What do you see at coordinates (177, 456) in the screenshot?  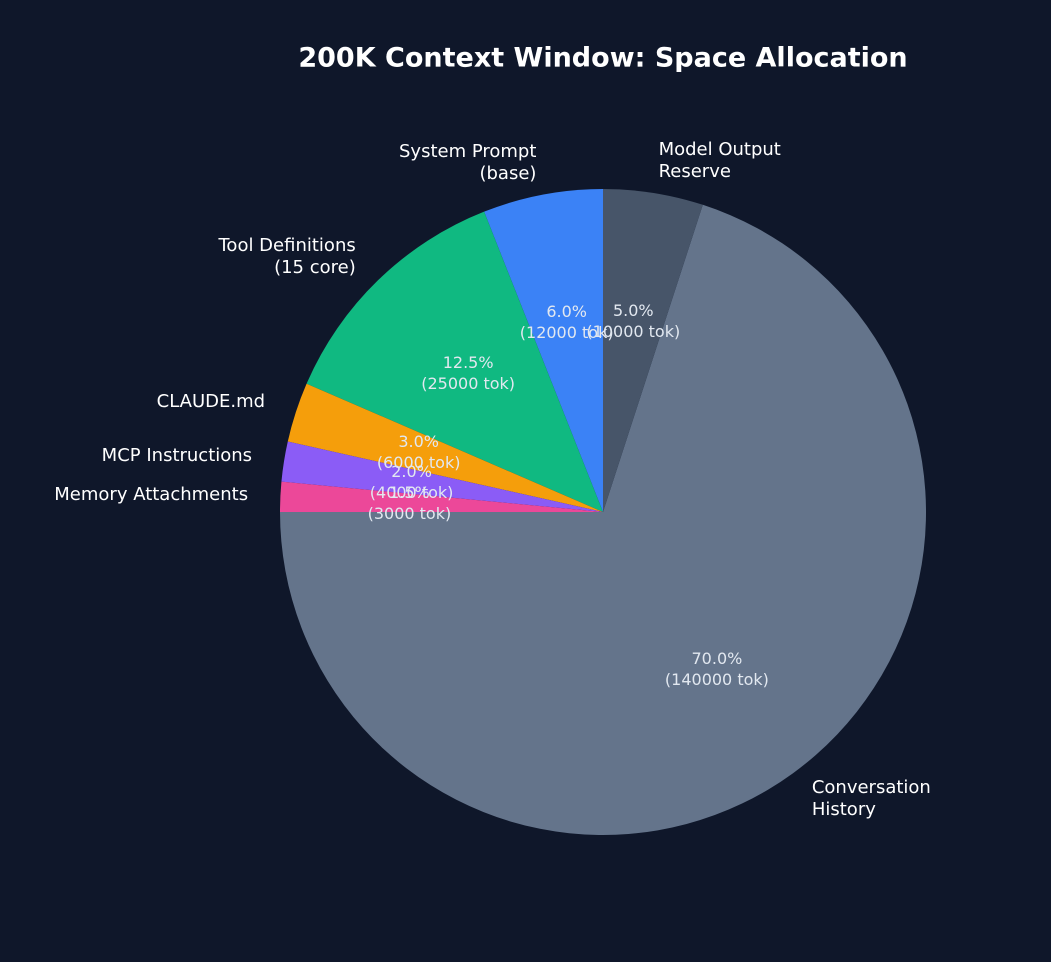 I see `slice-label: MCP Instructions` at bounding box center [177, 456].